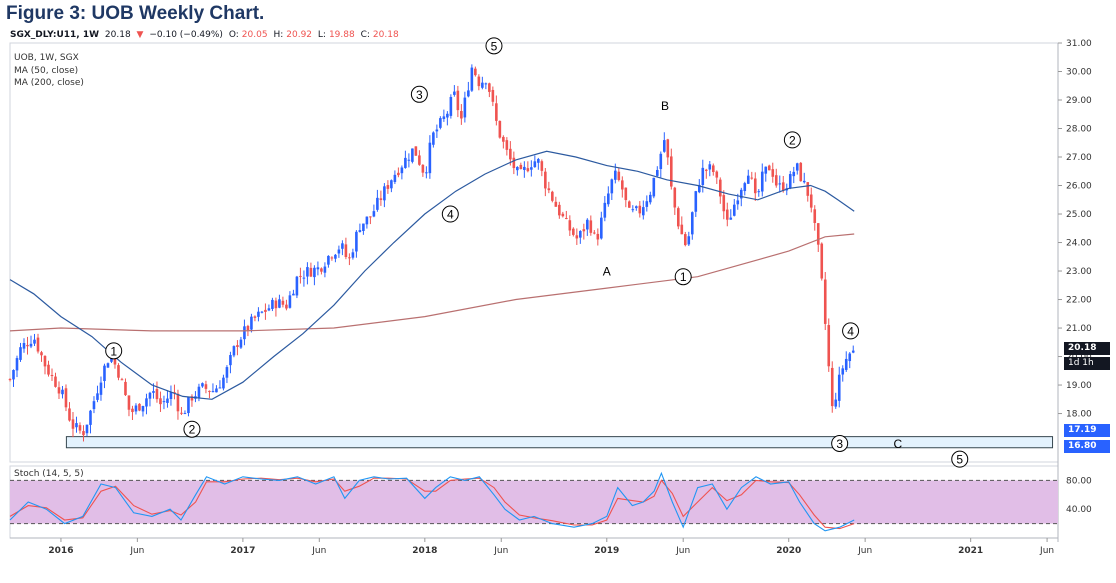  I want to click on last-price-tag: 20.18, so click(1087, 348).